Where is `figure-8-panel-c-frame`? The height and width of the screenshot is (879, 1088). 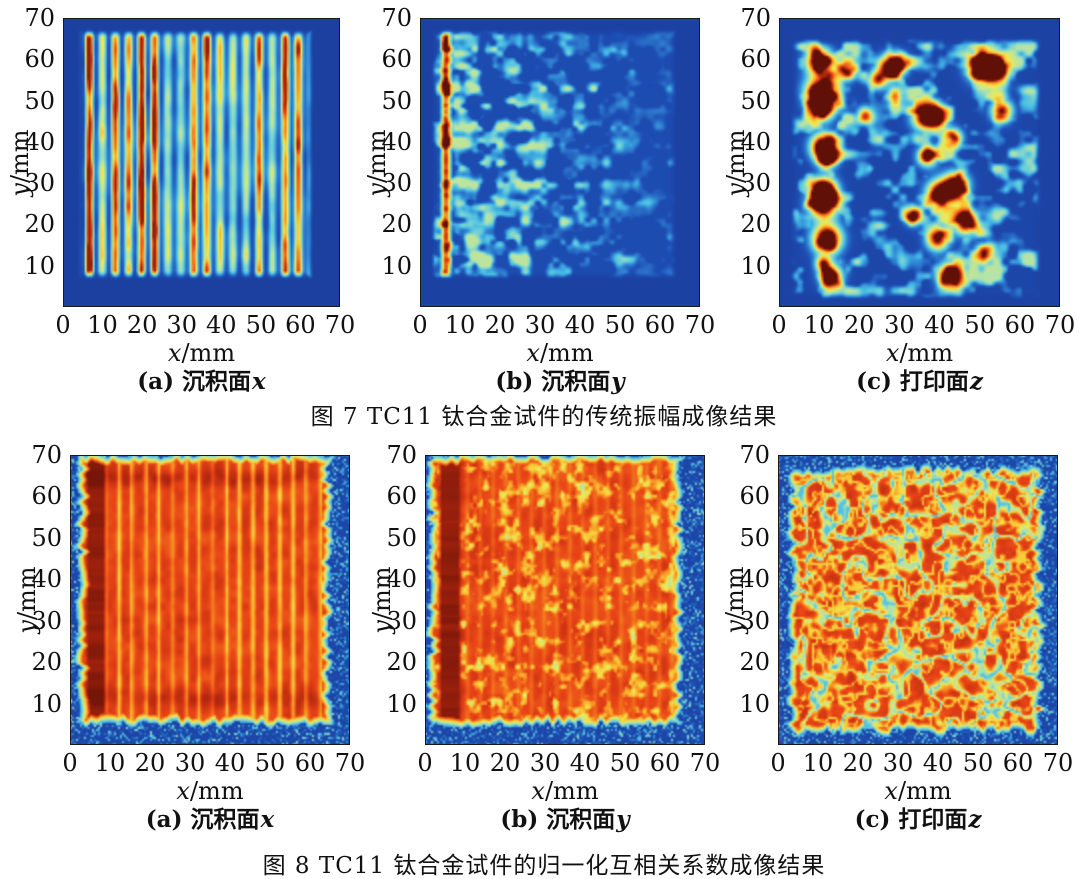 figure-8-panel-c-frame is located at coordinates (918, 600).